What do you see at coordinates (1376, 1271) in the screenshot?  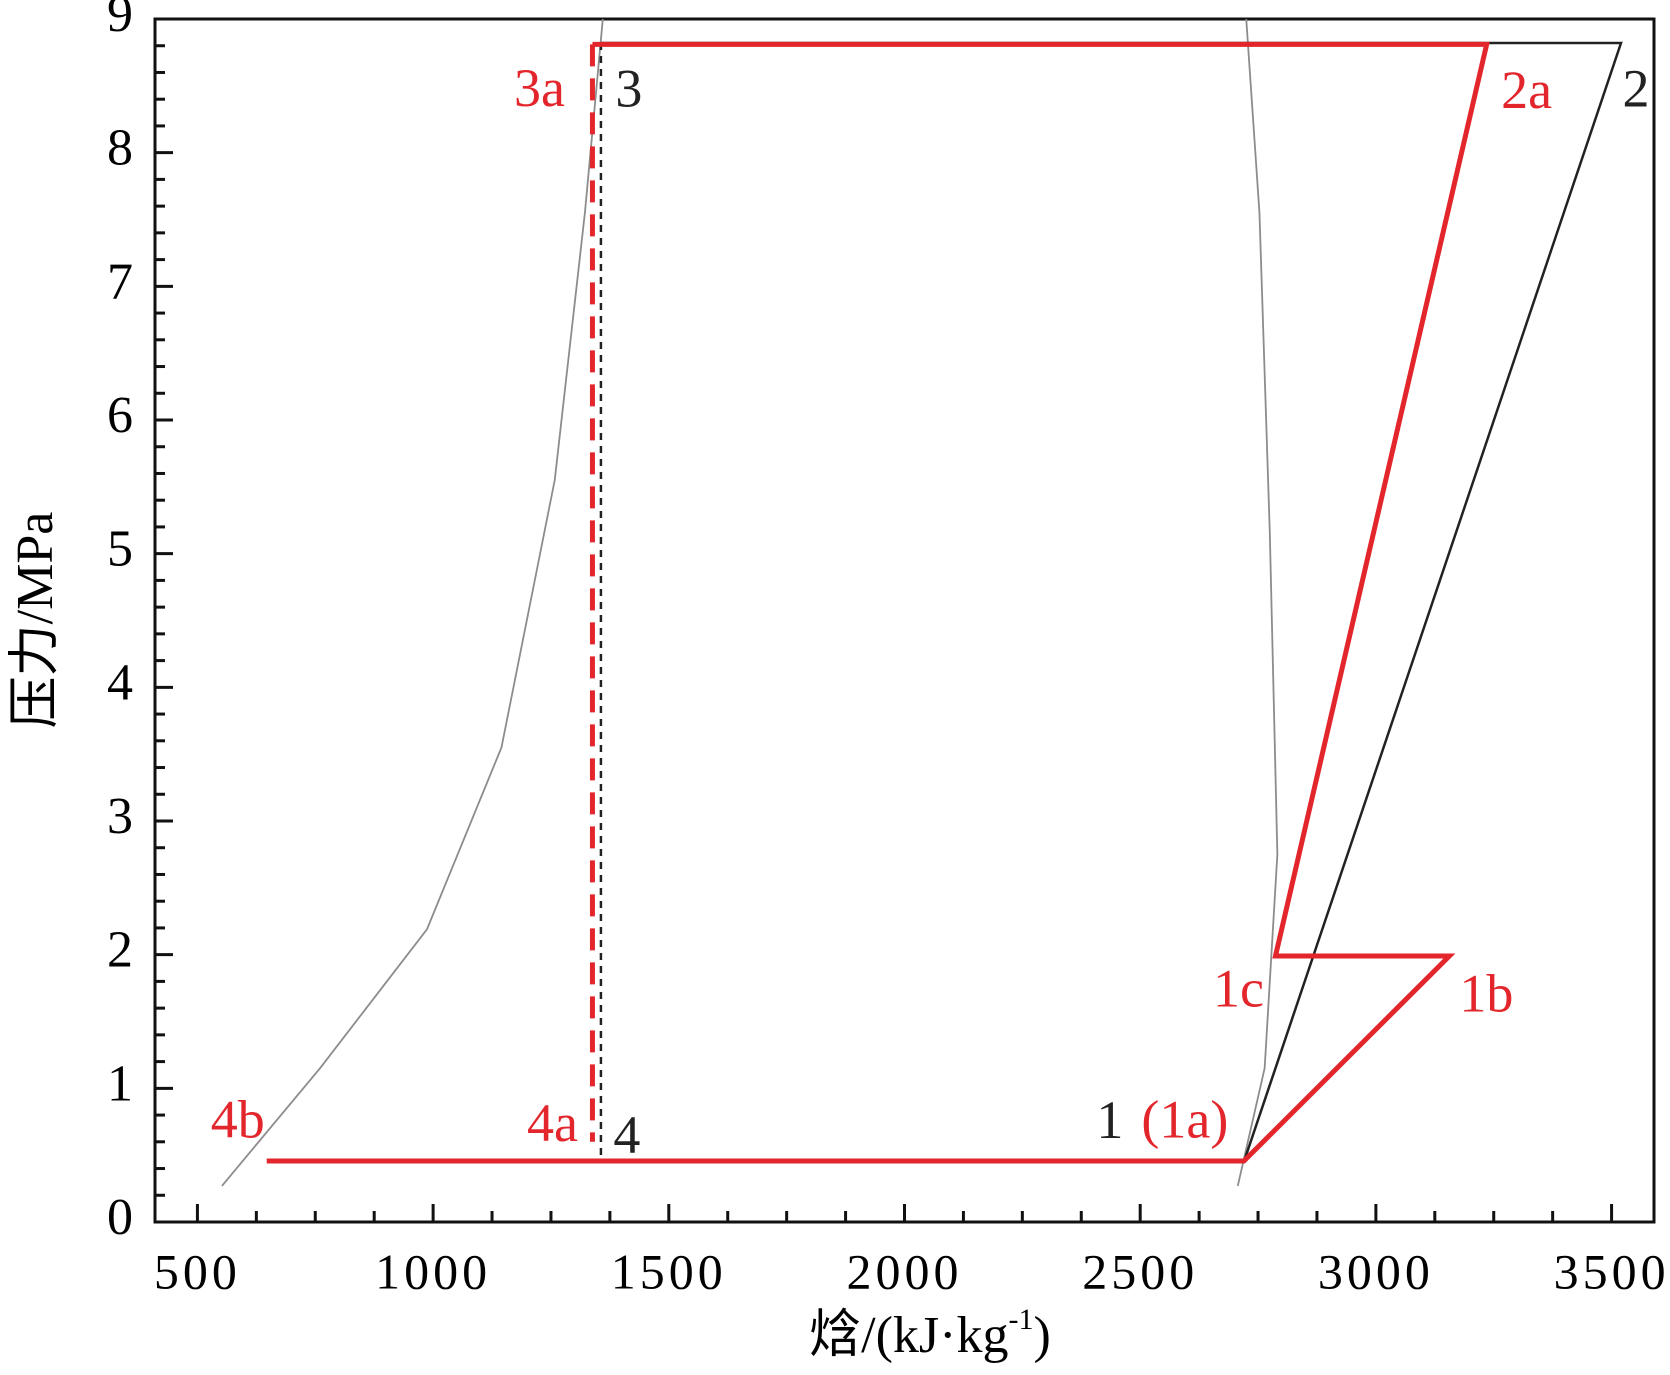 I see `x-tick-label: 3000` at bounding box center [1376, 1271].